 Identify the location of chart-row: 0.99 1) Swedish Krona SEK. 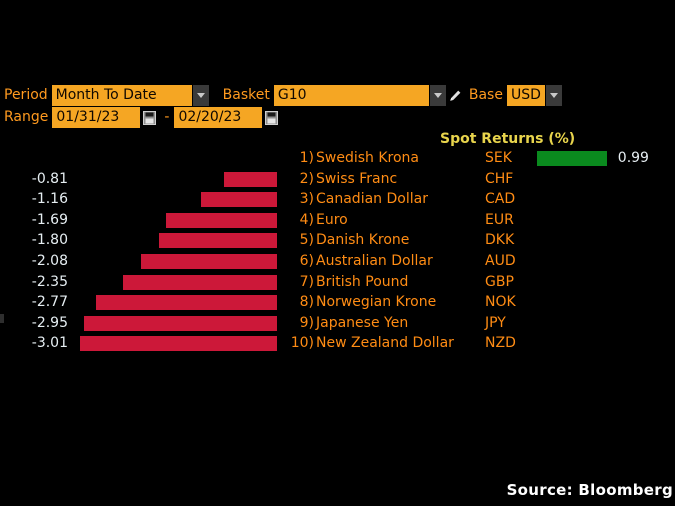
(337, 158).